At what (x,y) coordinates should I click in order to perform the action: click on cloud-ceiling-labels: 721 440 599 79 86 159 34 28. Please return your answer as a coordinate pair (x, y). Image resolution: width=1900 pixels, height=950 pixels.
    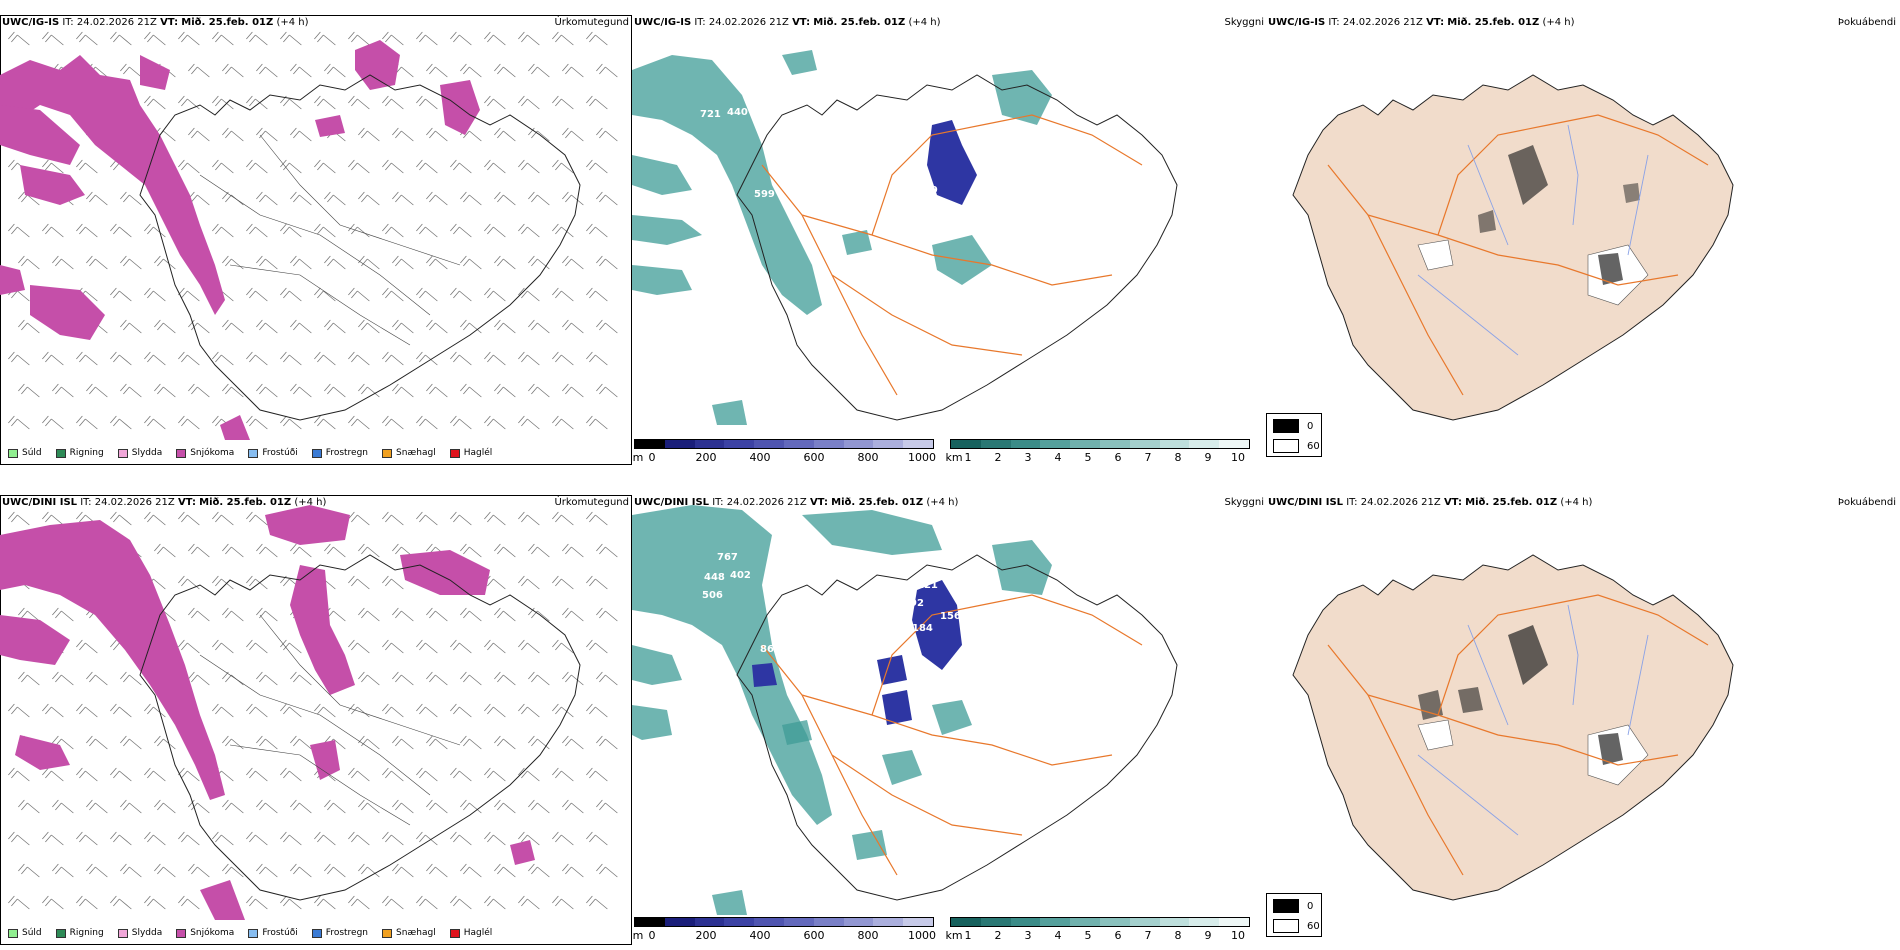
    Looking at the image, I should click on (879, 165).